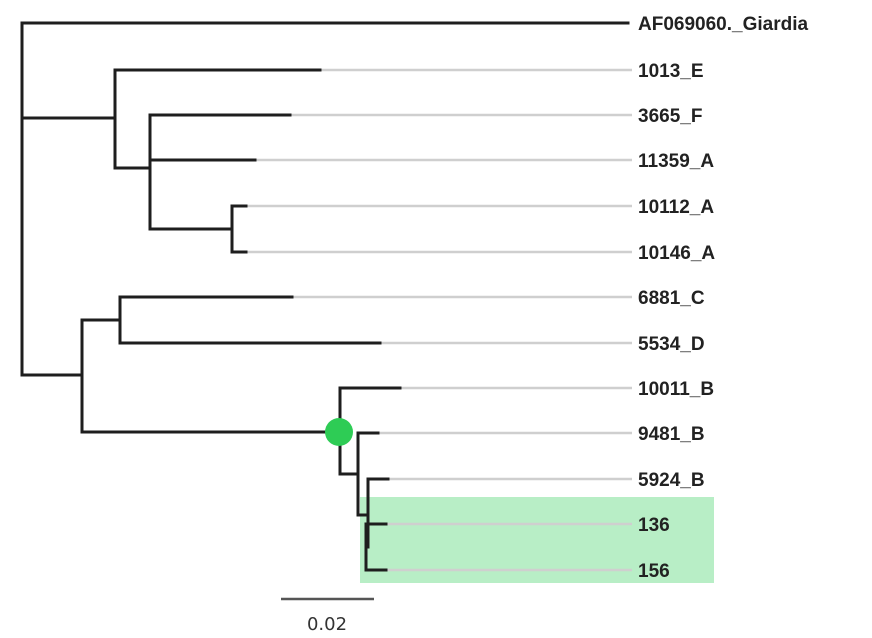  What do you see at coordinates (339, 432) in the screenshot?
I see `selected-node-marker` at bounding box center [339, 432].